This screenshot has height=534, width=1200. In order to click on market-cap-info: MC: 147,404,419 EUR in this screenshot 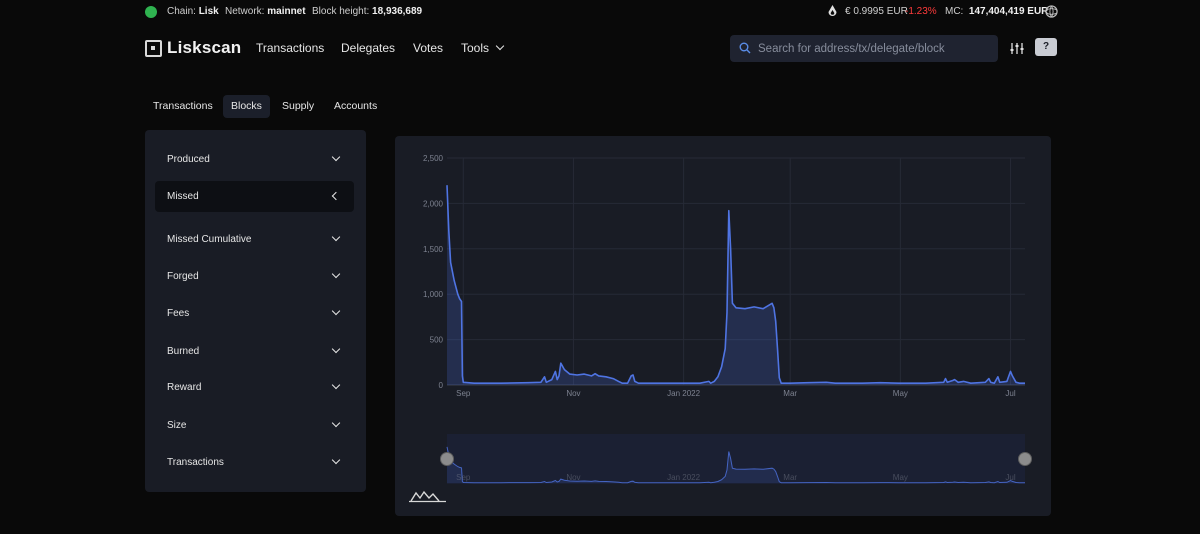, I will do `click(997, 11)`.